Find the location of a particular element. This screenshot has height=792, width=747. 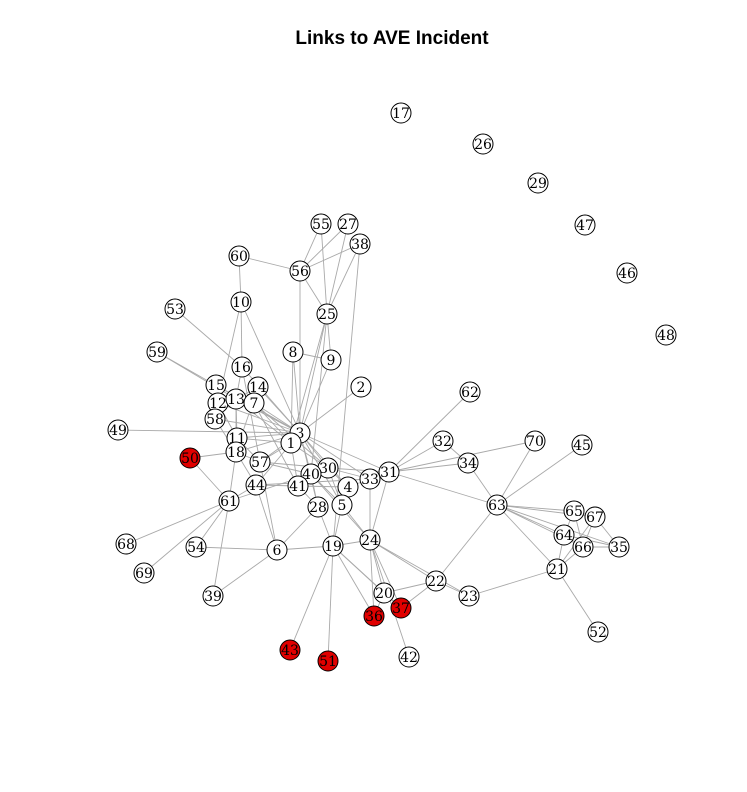

node-label: 66 is located at coordinates (583, 548).